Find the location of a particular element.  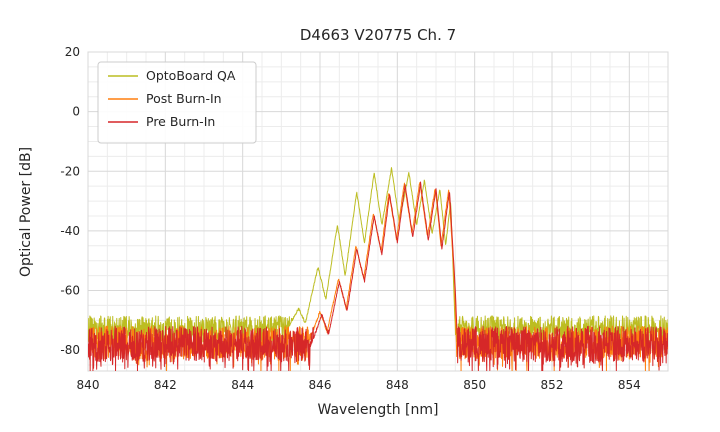

x-tick-label: 854 is located at coordinates (629, 385).